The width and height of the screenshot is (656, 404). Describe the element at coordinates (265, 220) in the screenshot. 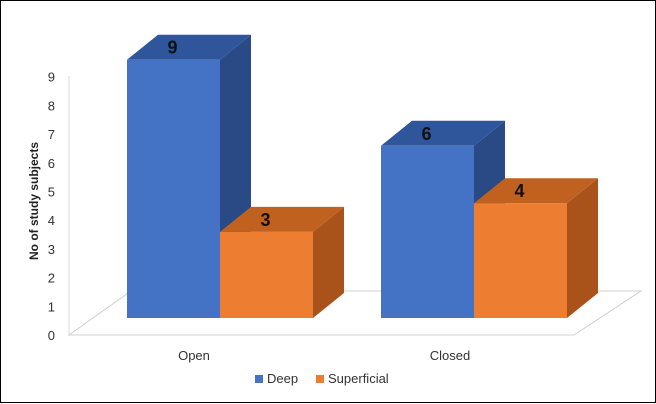

I see `data-label: 3` at that location.